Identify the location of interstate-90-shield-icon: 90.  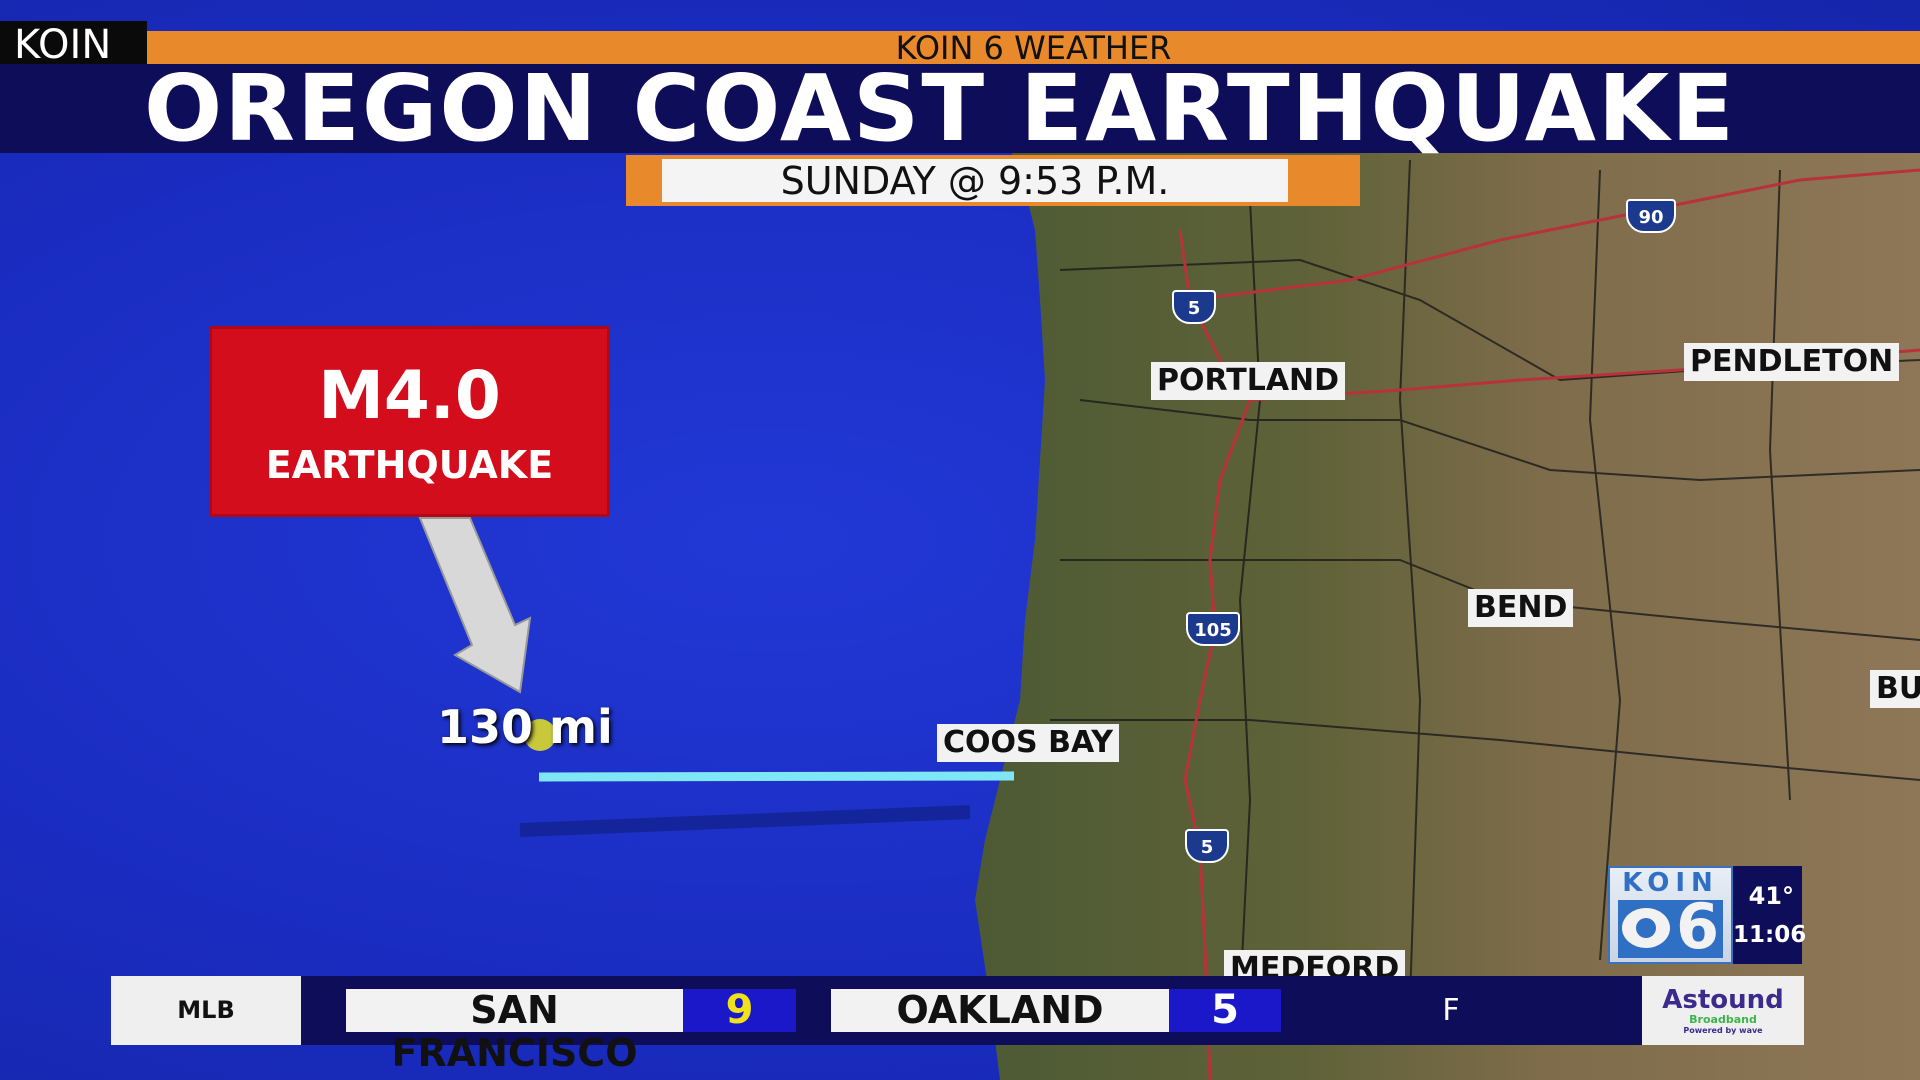
(1651, 216).